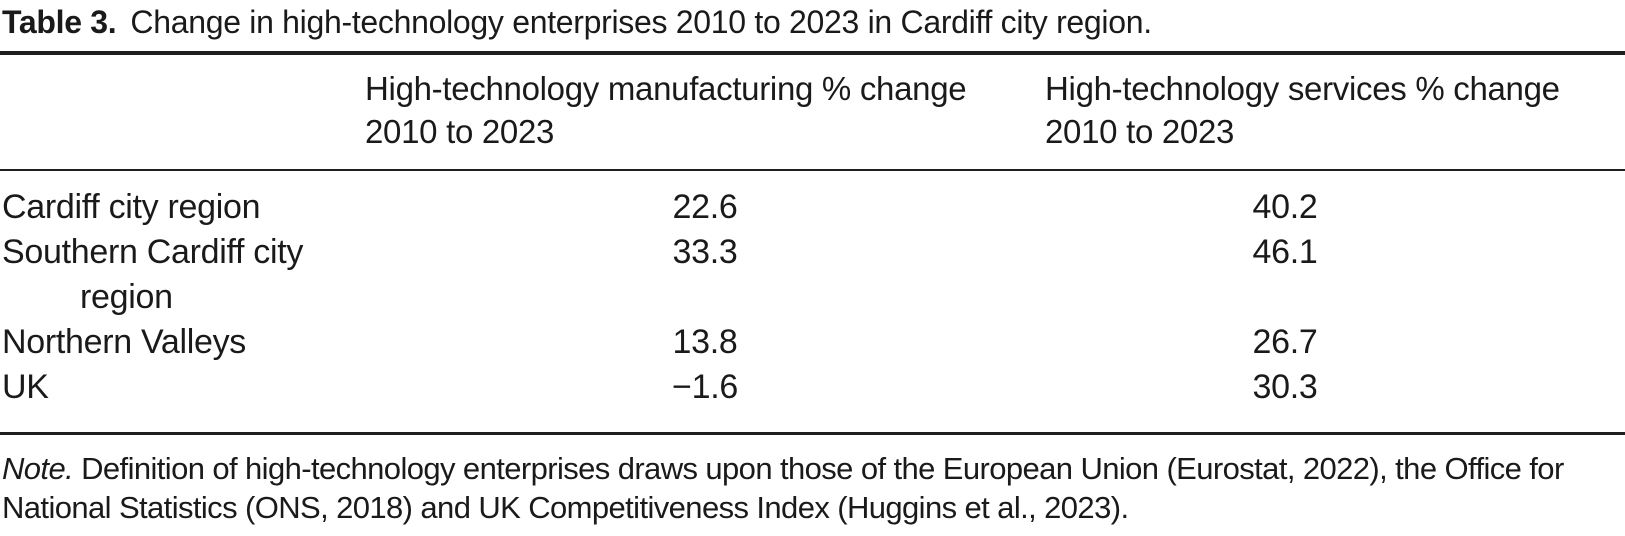  Describe the element at coordinates (812, 399) in the screenshot. I see `table-row-uk: UK −1.6 30.3` at that location.